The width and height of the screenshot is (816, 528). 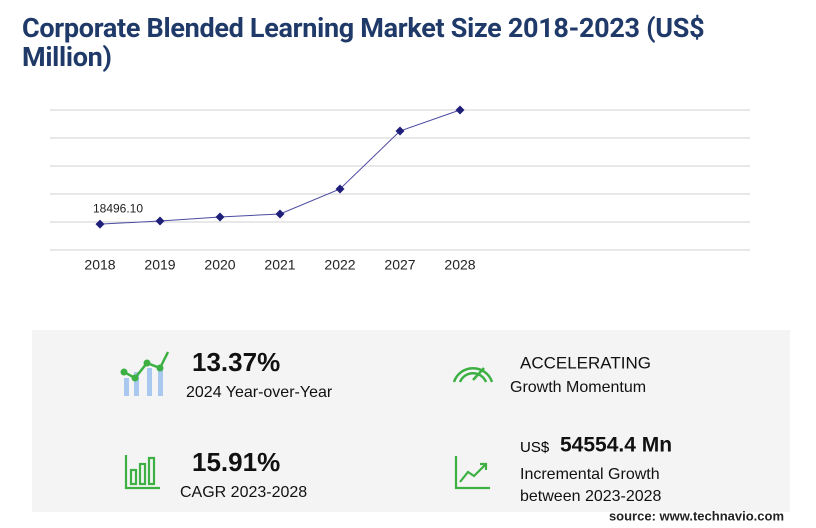 What do you see at coordinates (616, 445) in the screenshot?
I see `kpi-value: 54554.4 Mn` at bounding box center [616, 445].